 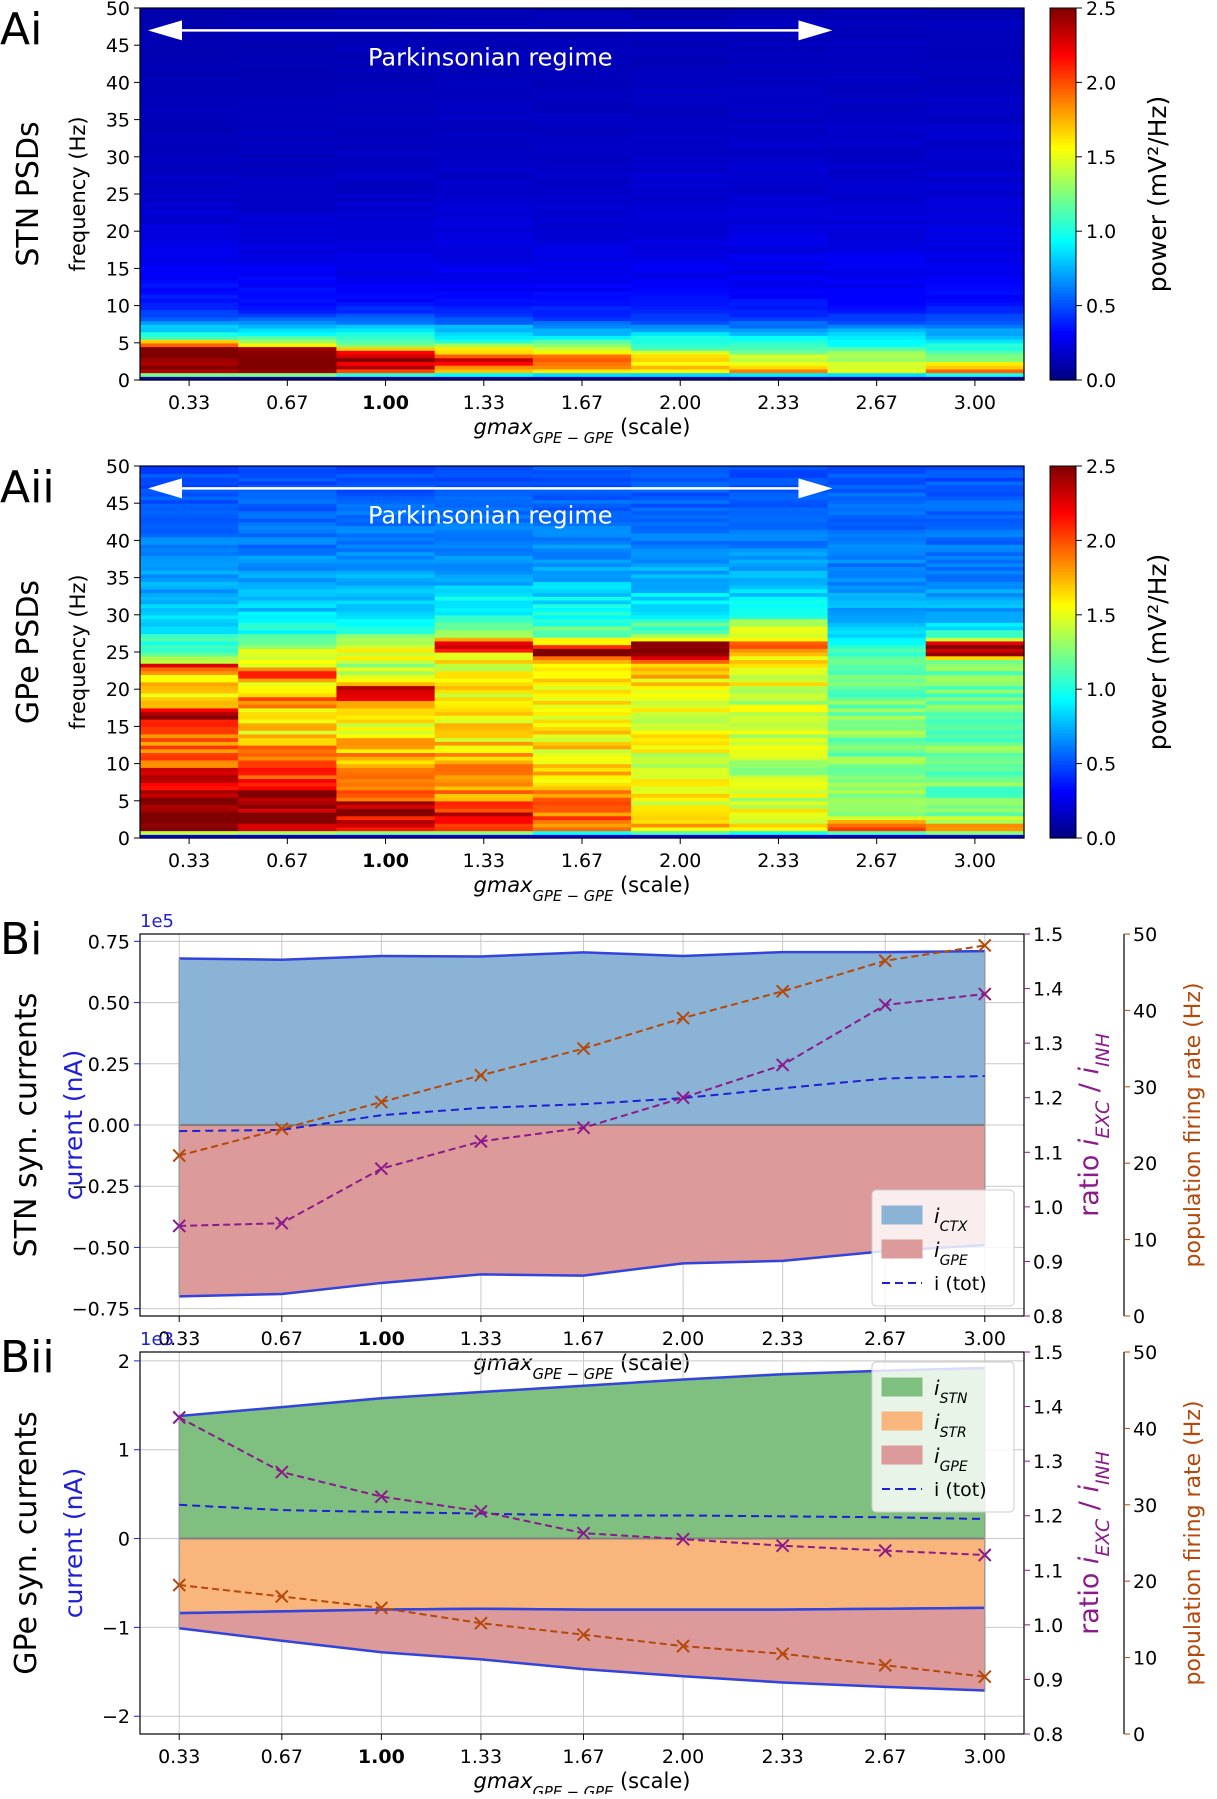 I want to click on ratio-tick-label: 1.2, so click(x=1048, y=1517).